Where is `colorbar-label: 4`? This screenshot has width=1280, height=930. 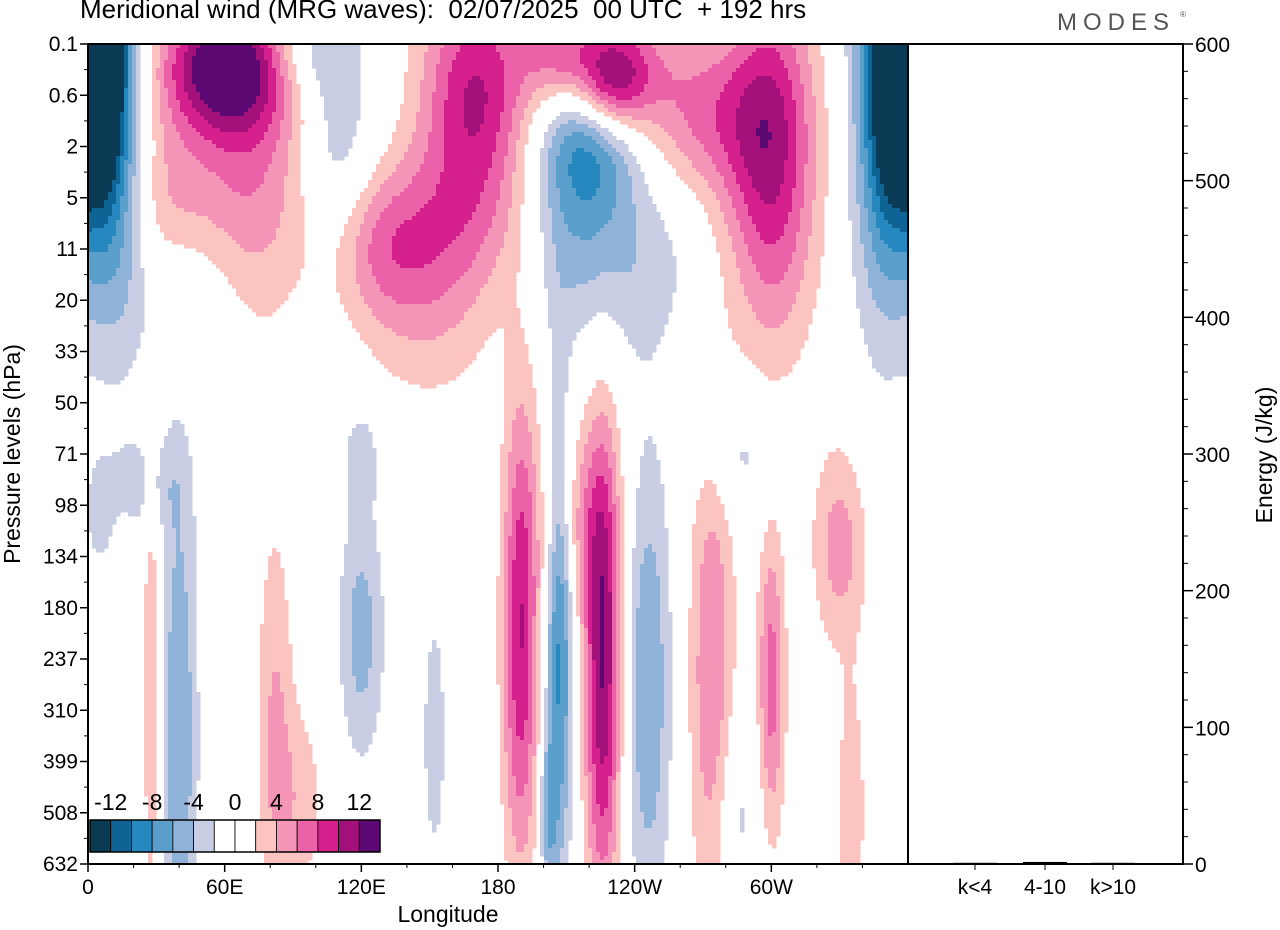
colorbar-label: 4 is located at coordinates (276, 802).